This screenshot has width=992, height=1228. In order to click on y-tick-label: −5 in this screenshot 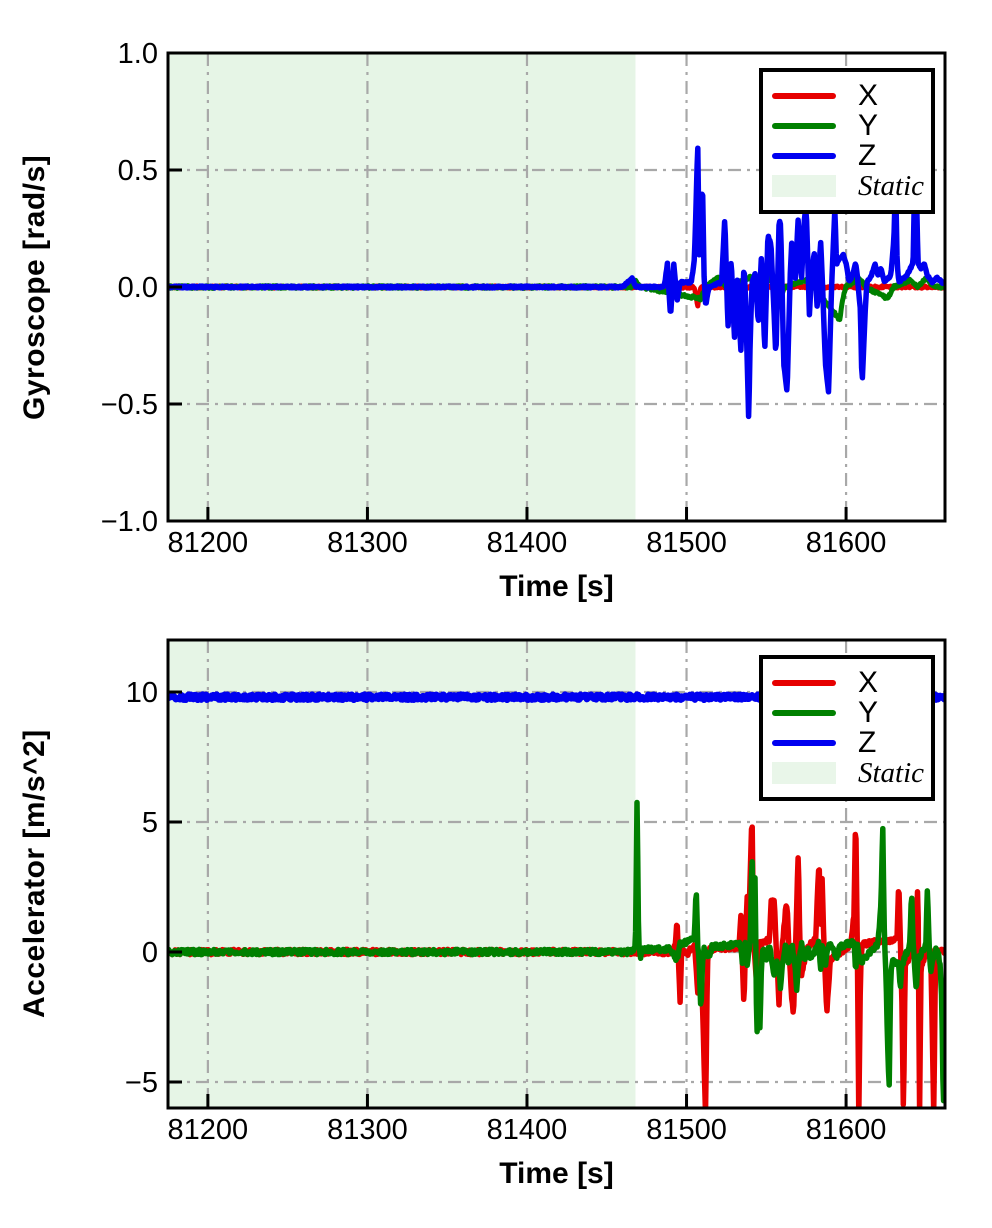, I will do `click(141, 1083)`.